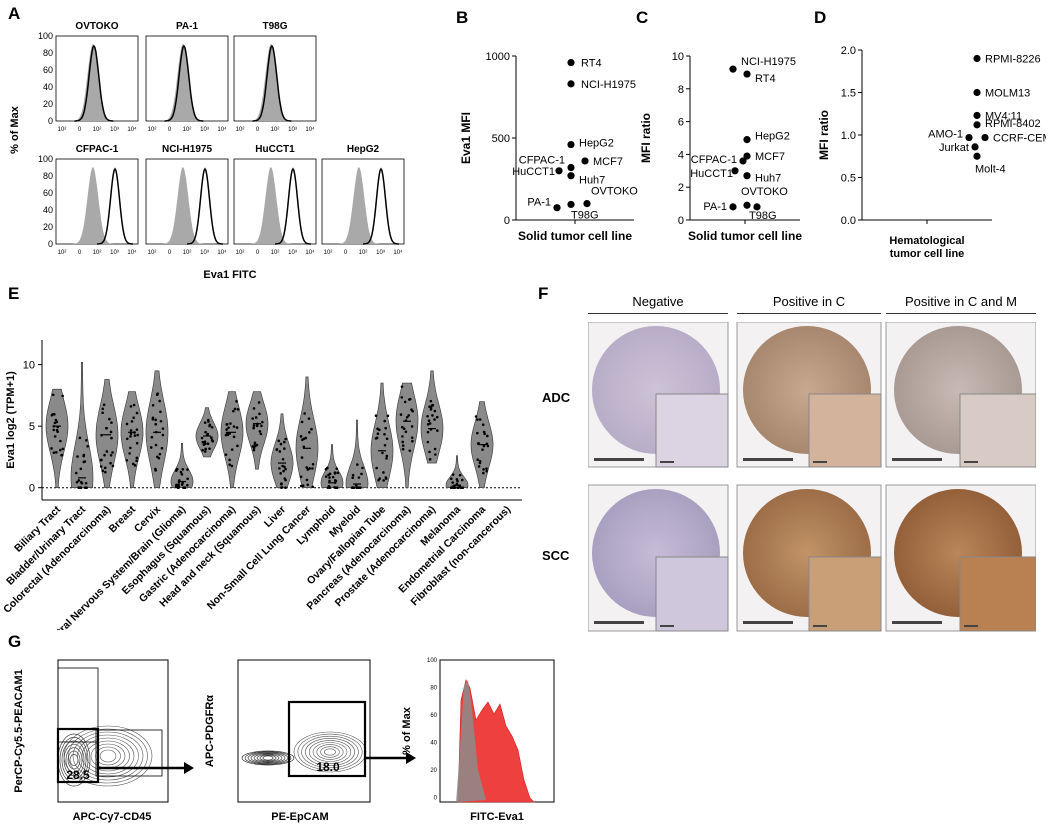 The image size is (1051, 832). I want to click on violin-pancreas-adenocarcinoma-, so click(407, 435).